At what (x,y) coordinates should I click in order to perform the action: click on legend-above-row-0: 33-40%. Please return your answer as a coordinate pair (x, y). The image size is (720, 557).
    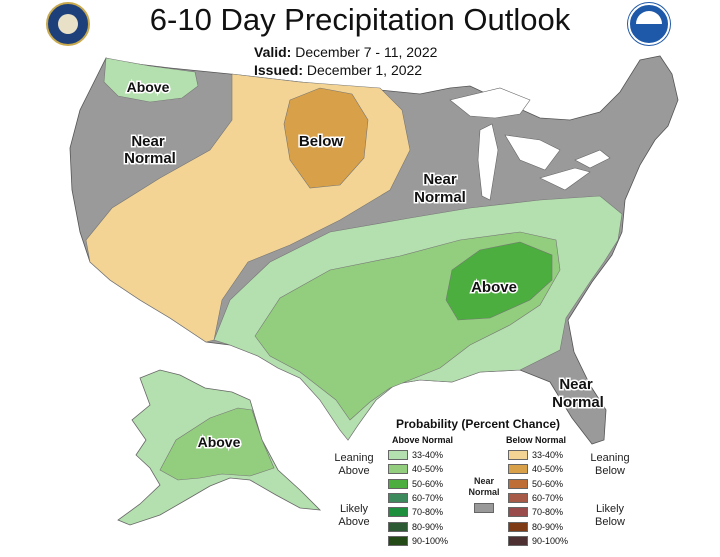
    Looking at the image, I should click on (415, 455).